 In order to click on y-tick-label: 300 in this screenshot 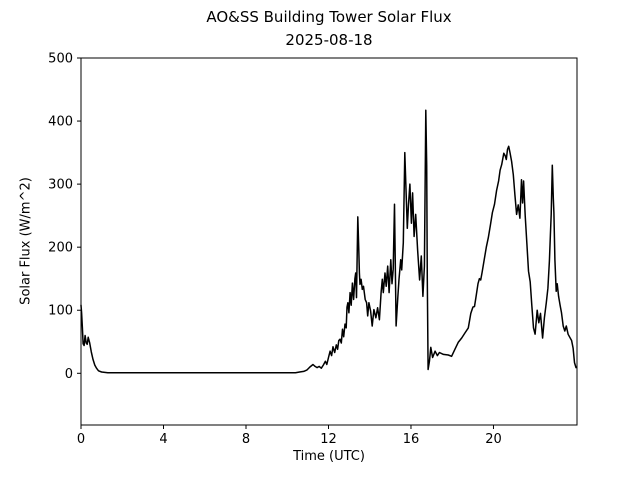, I will do `click(60, 185)`.